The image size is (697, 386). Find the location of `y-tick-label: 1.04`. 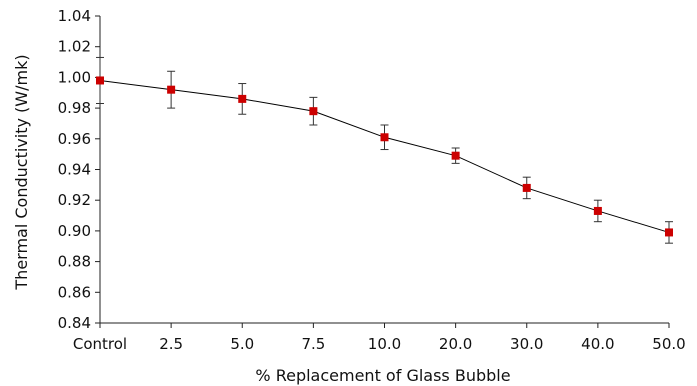

y-tick-label: 1.04 is located at coordinates (74, 16).